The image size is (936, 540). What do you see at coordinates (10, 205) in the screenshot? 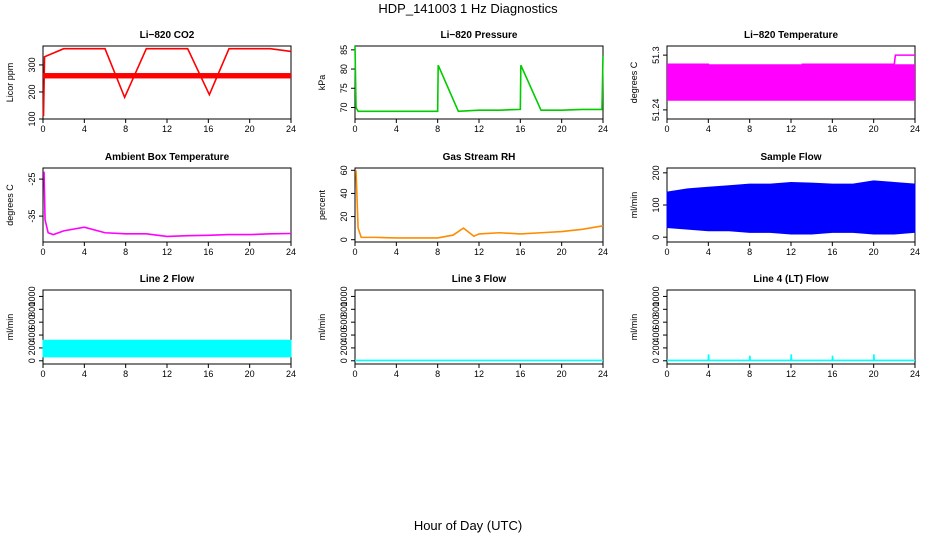
I see `y-axis-label: degrees C` at bounding box center [10, 205].